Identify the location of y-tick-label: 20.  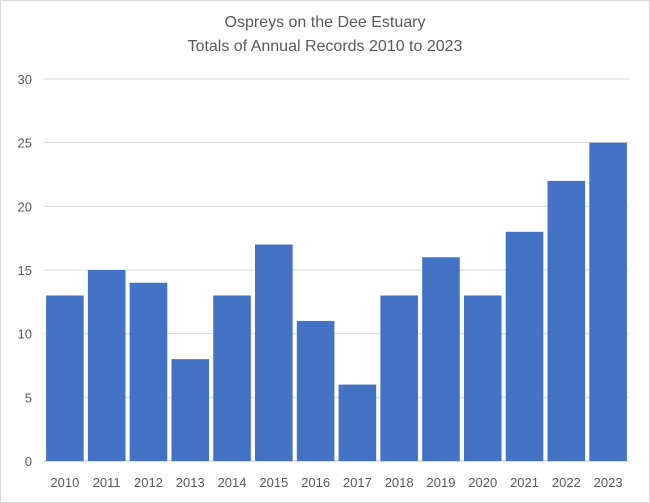
(25, 206).